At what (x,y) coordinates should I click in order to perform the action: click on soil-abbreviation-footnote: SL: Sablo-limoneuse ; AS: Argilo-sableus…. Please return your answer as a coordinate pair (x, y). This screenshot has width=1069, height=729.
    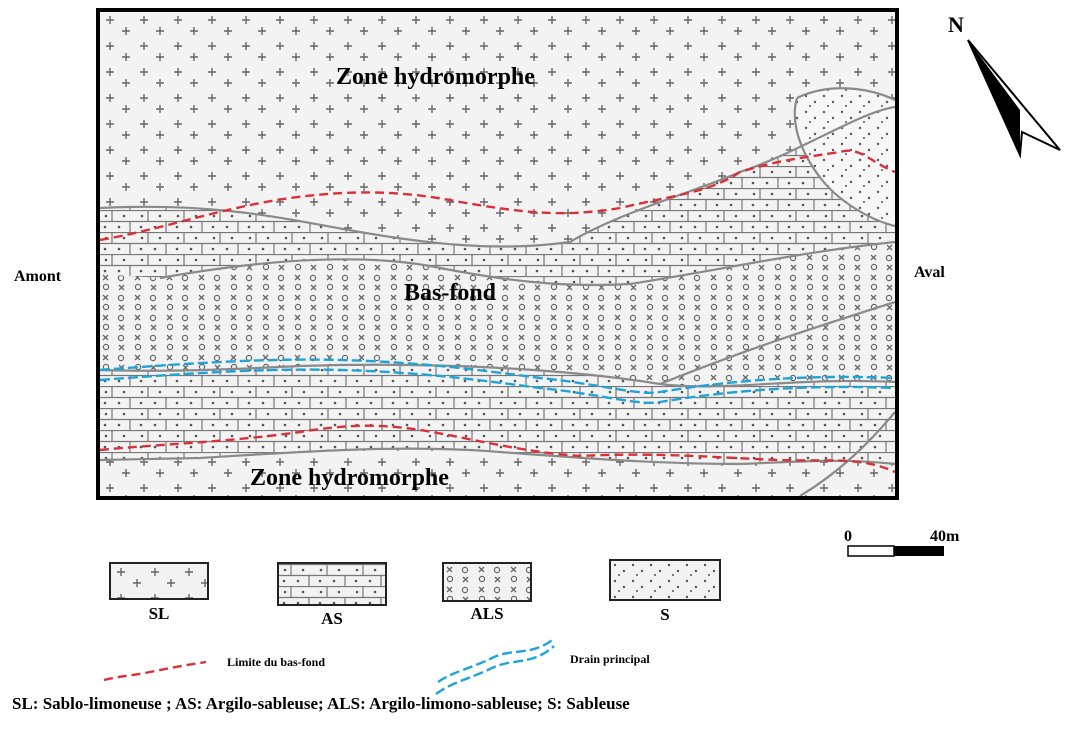
    Looking at the image, I should click on (321, 703).